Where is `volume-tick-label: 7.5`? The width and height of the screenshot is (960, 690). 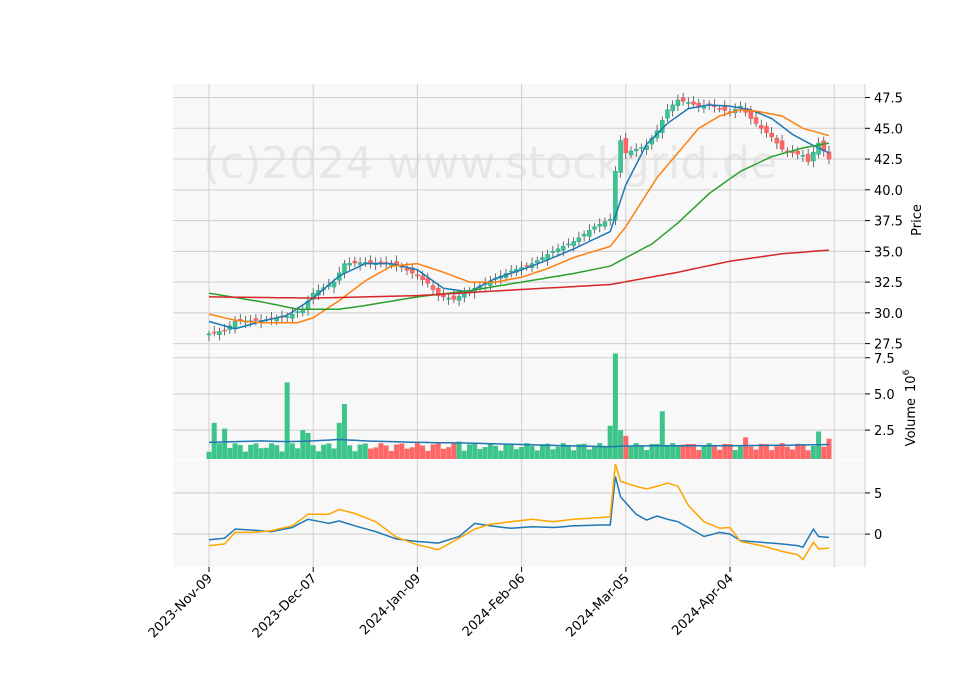 volume-tick-label: 7.5 is located at coordinates (884, 359).